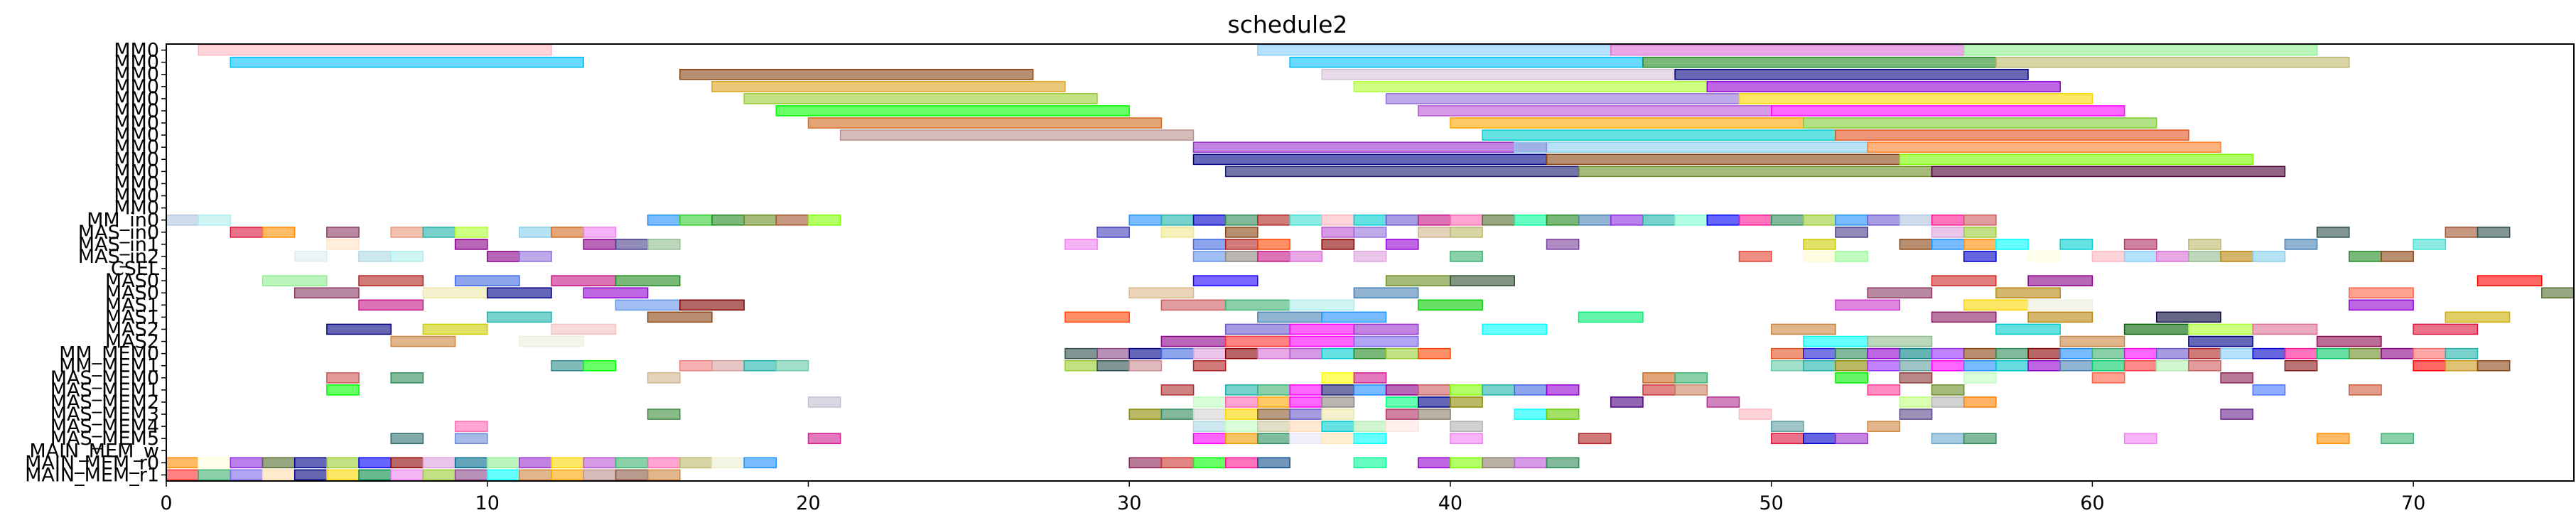 Image resolution: width=2576 pixels, height=530 pixels. I want to click on x-axis-ticks: 0 10 20 30 40 50 60 70, so click(1292, 497).